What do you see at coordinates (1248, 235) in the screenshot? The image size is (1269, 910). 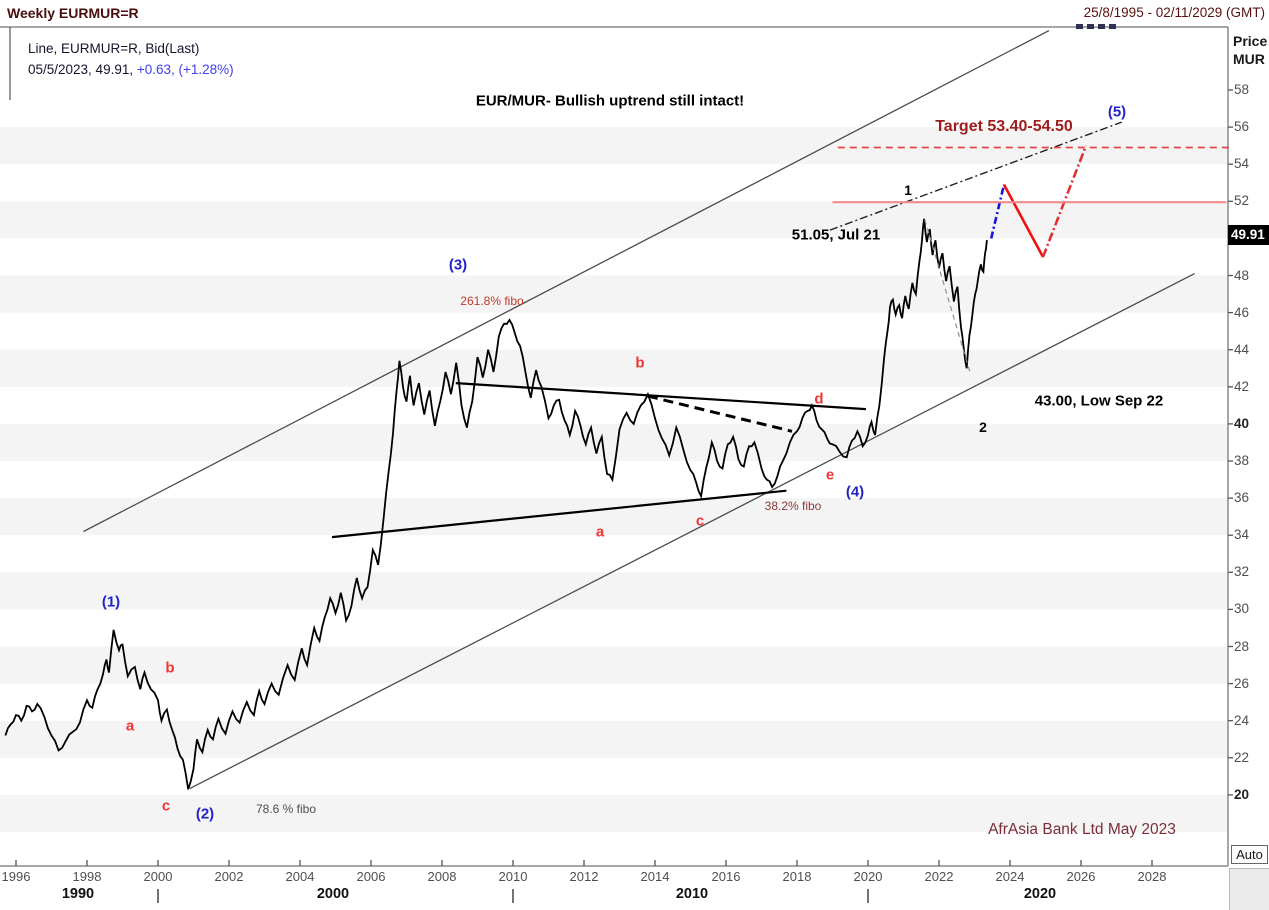 I see `last-price-badge: 49.91` at bounding box center [1248, 235].